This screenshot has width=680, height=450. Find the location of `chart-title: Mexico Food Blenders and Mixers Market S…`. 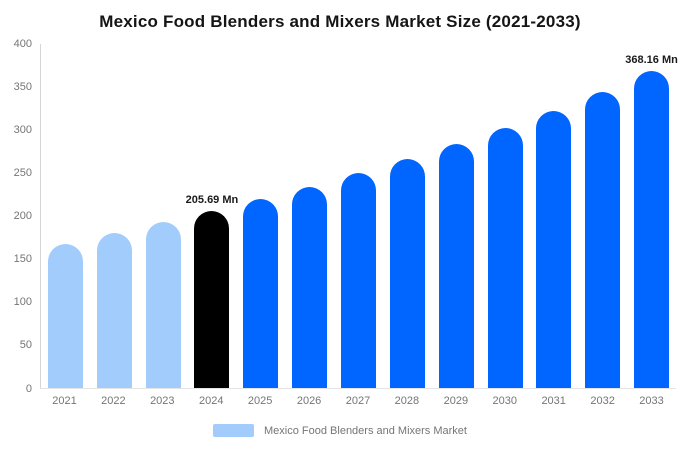

chart-title: Mexico Food Blenders and Mixers Market S… is located at coordinates (340, 21).